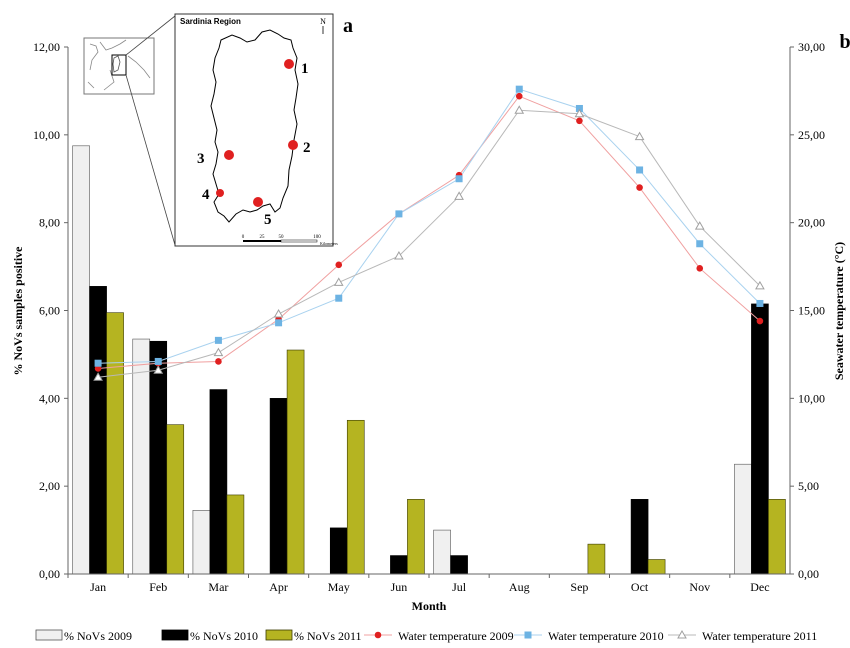 This screenshot has height=648, width=850. What do you see at coordinates (201, 159) in the screenshot?
I see `site-label-3: 3` at bounding box center [201, 159].